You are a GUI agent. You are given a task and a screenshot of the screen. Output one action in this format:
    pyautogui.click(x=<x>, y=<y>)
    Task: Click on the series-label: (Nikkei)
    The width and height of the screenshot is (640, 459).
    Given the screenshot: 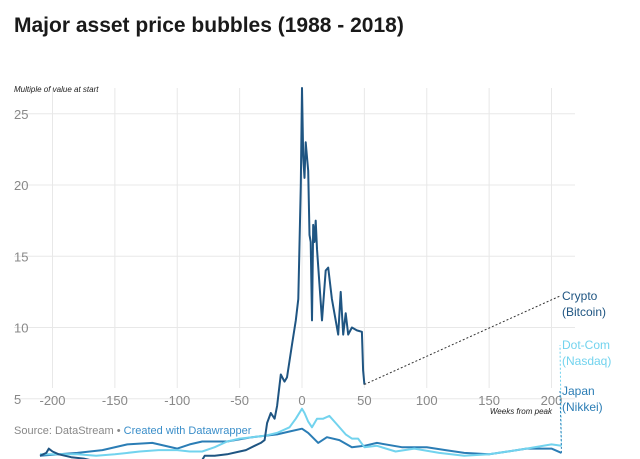 What is the action you would take?
    pyautogui.click(x=582, y=407)
    